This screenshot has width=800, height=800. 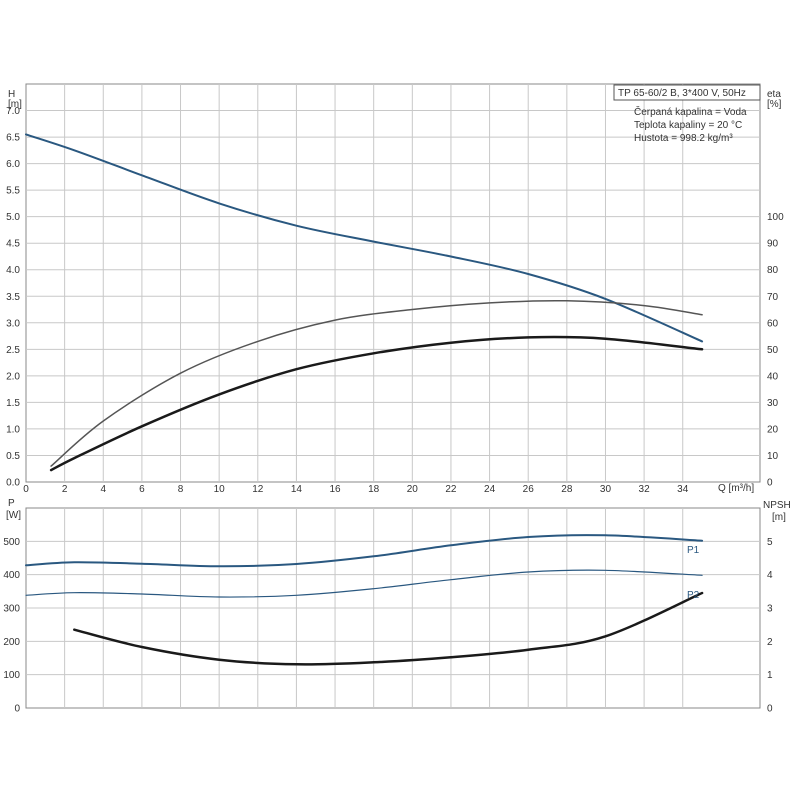 I want to click on x-tick-label: 28, so click(x=567, y=489).